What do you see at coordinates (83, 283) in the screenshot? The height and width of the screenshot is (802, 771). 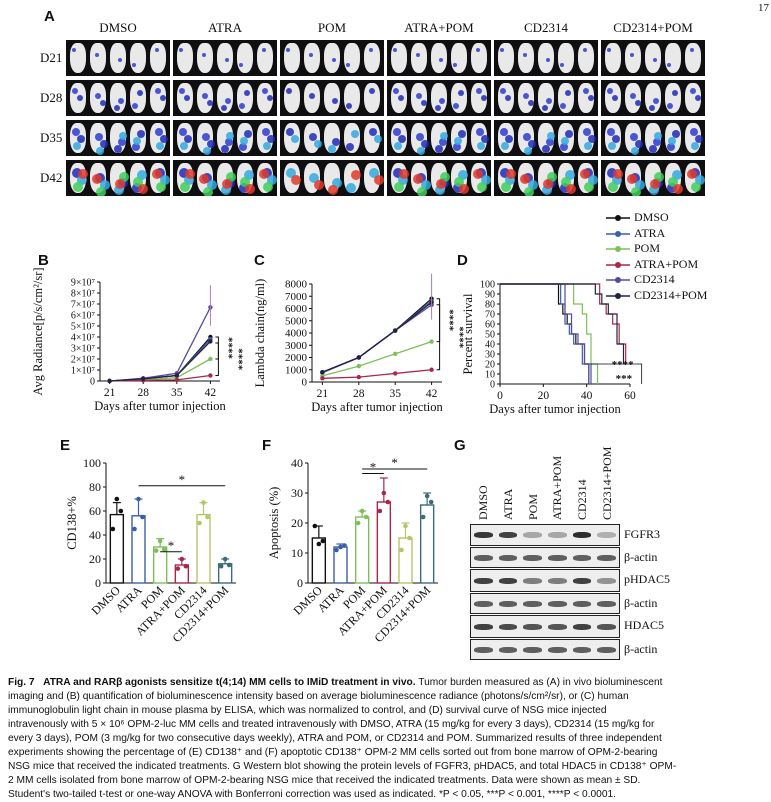 I see `y-tick-label: 9×10⁷` at bounding box center [83, 283].